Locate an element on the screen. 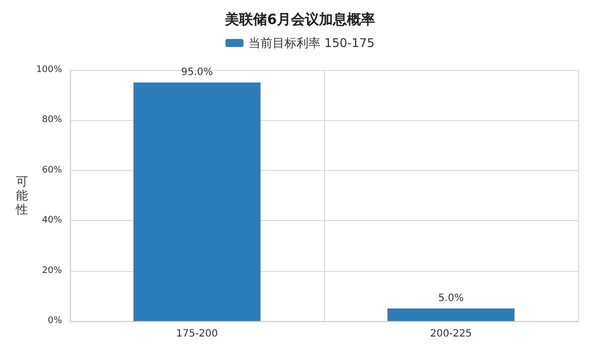 The image size is (600, 363). y-tick-label: 40% is located at coordinates (52, 221).